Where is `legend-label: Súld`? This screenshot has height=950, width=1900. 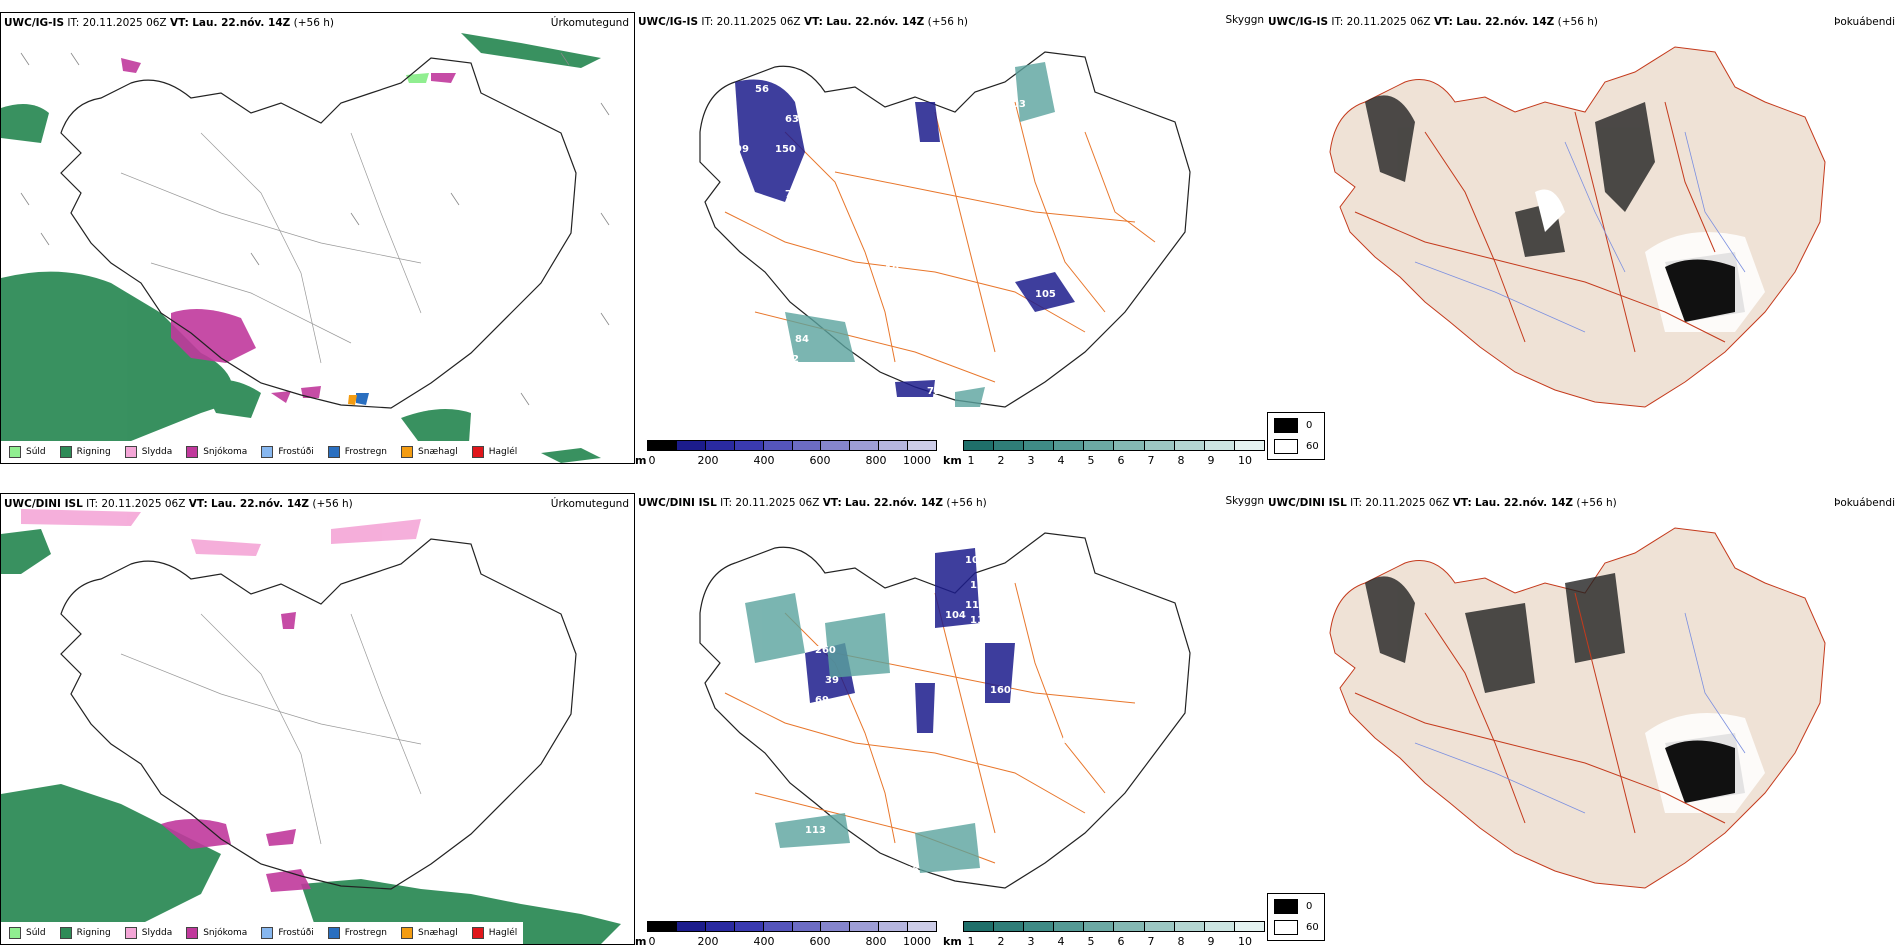 legend-label: Súld is located at coordinates (36, 933).